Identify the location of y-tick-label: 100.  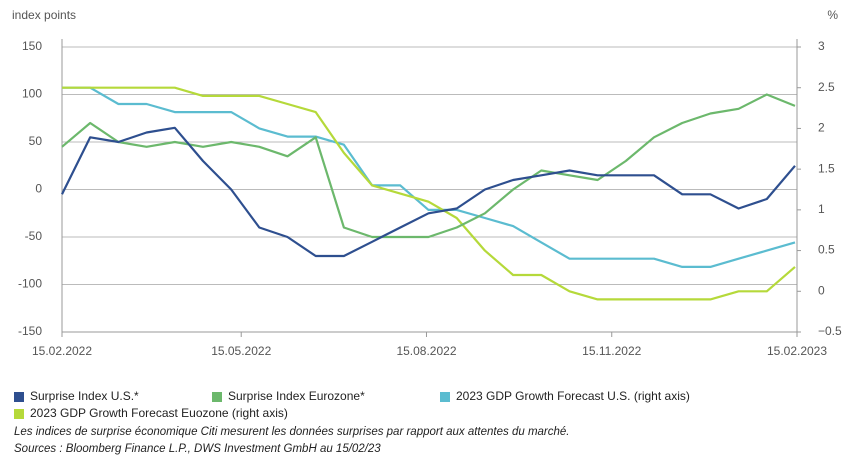
(32, 94).